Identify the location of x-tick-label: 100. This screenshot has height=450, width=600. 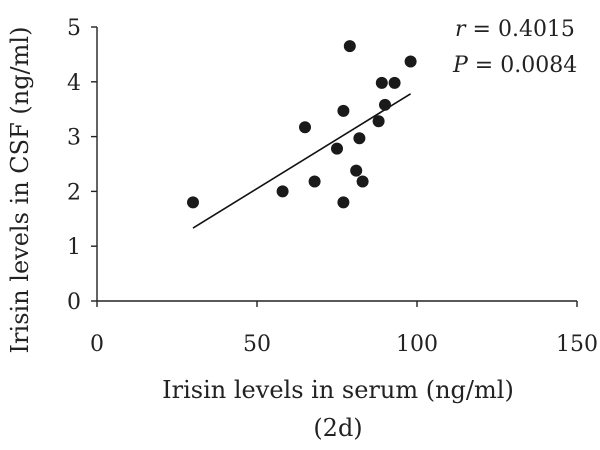
(417, 344).